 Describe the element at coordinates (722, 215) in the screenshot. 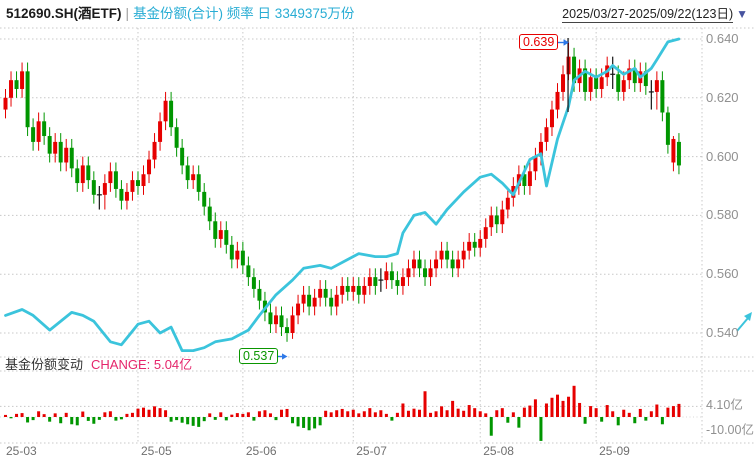

I see `price-tick-label: 0.580` at that location.